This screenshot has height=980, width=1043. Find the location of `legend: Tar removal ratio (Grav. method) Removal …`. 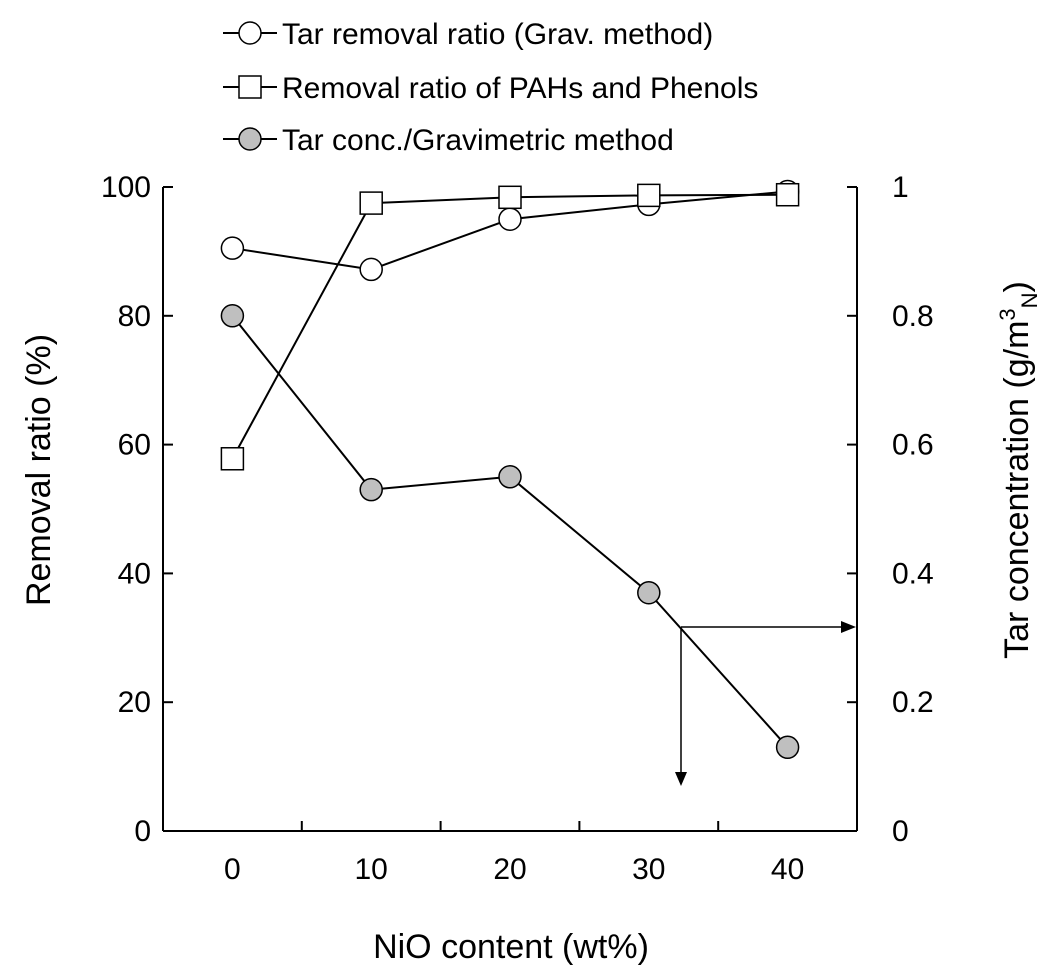

legend: Tar removal ratio (Grav. method) Removal … is located at coordinates (490, 87).